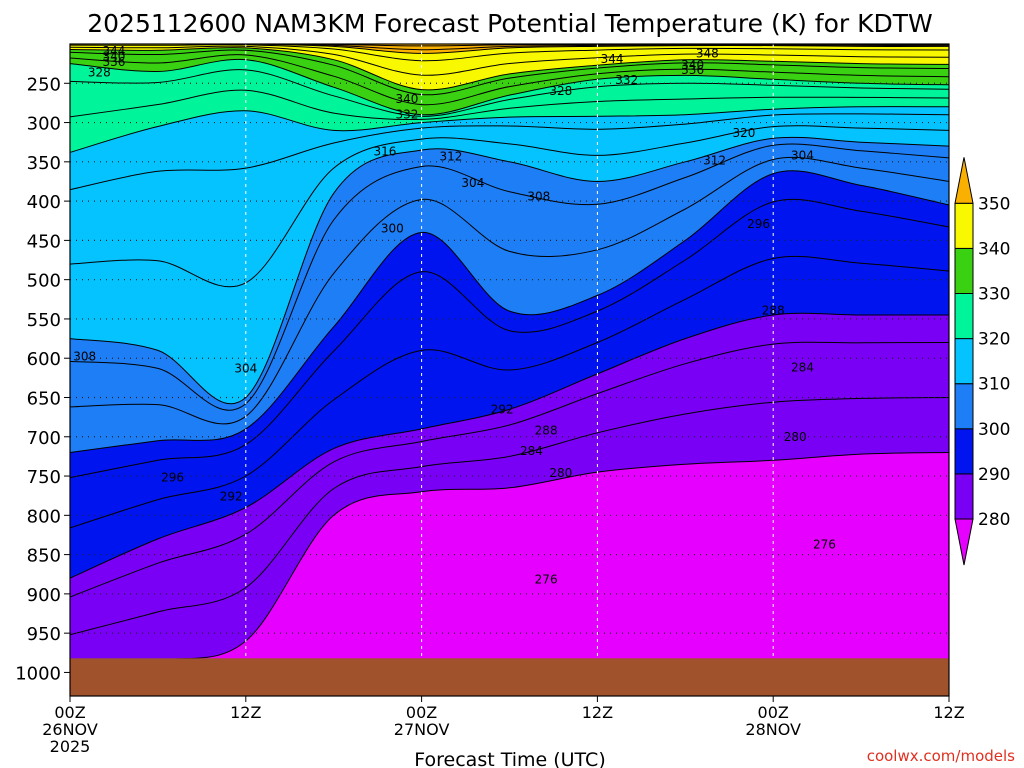  Describe the element at coordinates (707, 53) in the screenshot. I see `contour-label: 348` at that location.